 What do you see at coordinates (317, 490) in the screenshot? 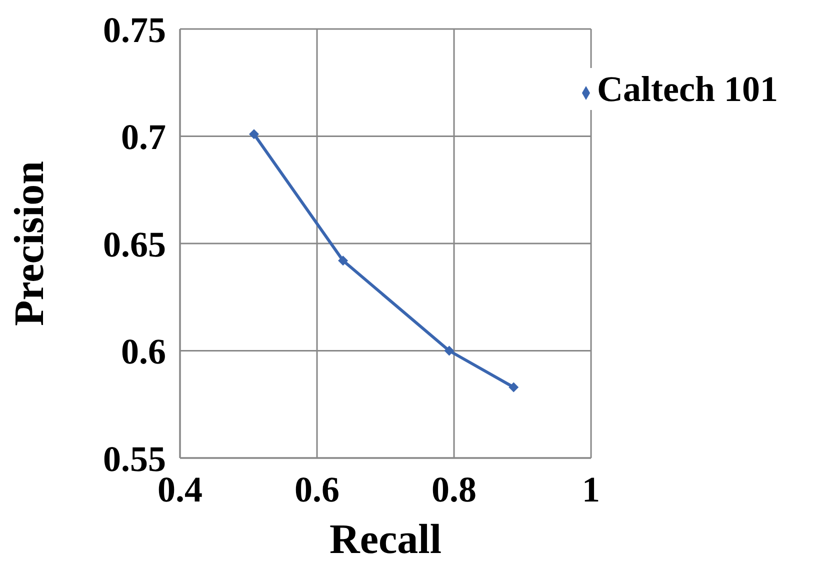
I see `x-tick-label: 0.6` at bounding box center [317, 490].